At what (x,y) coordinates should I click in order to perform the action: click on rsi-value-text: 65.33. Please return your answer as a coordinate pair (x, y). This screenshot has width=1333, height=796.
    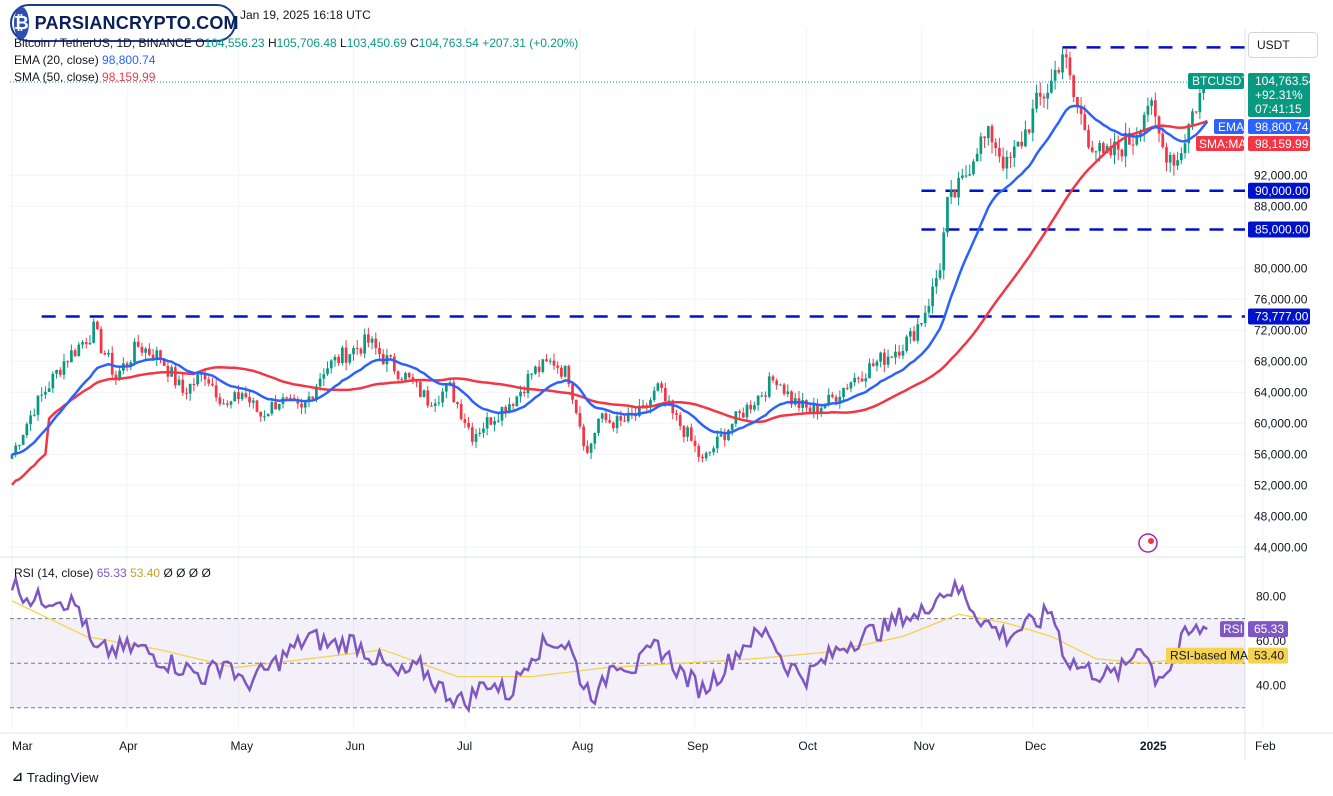
    Looking at the image, I should click on (1269, 629).